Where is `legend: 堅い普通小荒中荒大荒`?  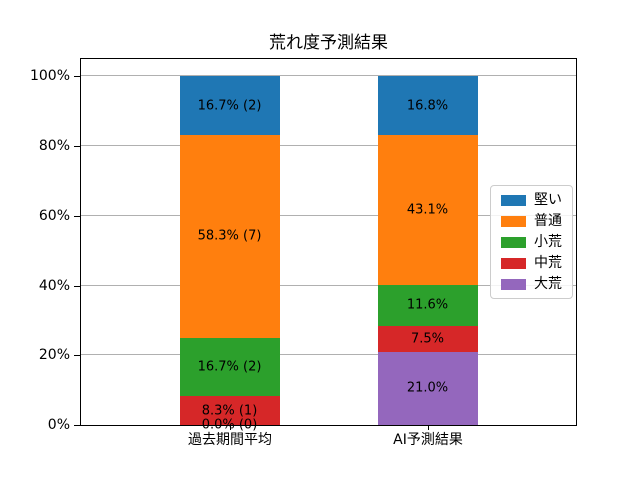 legend: 堅い普通小荒中荒大荒 is located at coordinates (531, 242).